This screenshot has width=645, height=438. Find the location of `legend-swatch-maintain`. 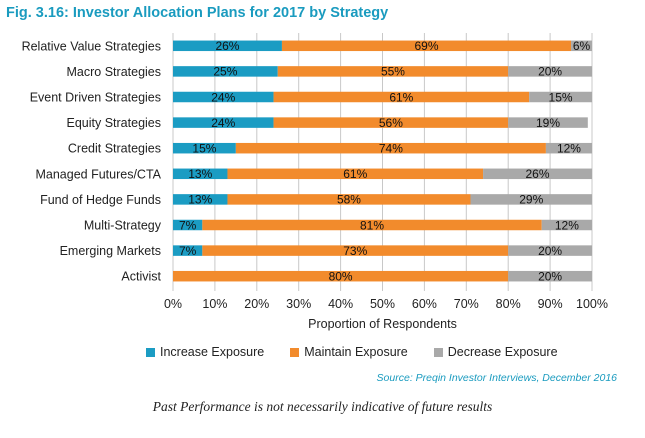

legend-swatch-maintain is located at coordinates (295, 352).